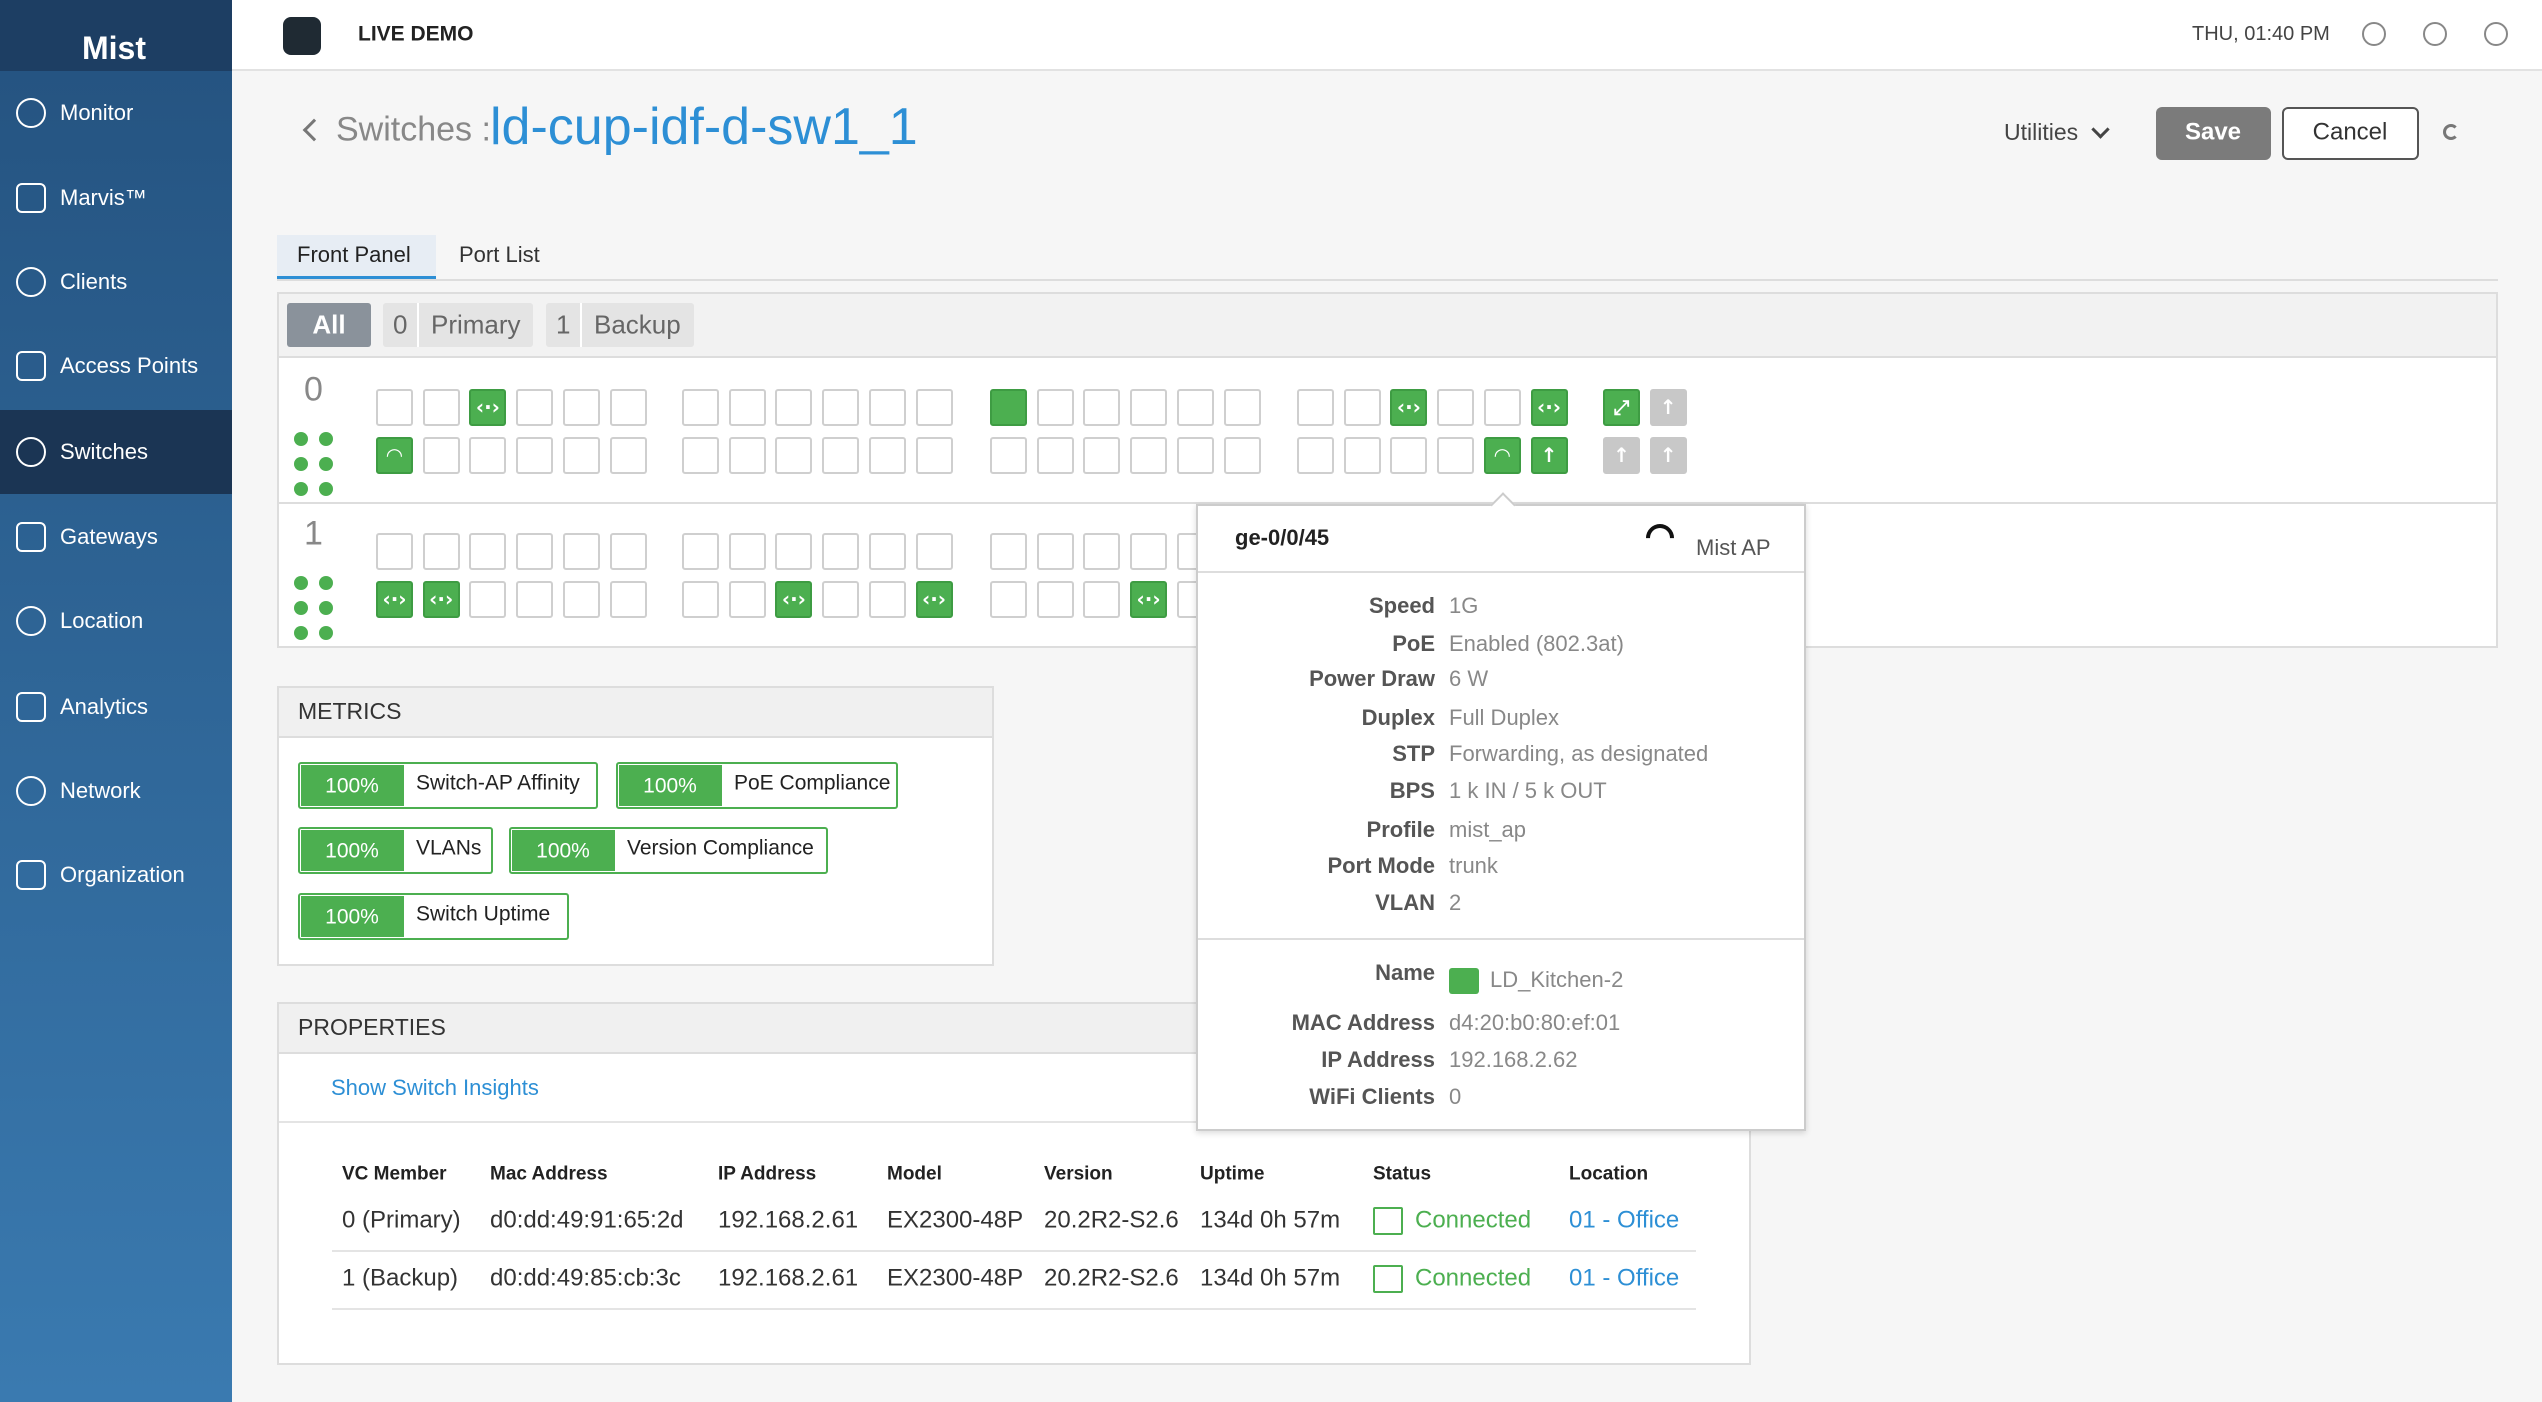 Image resolution: width=2542 pixels, height=1402 pixels. Describe the element at coordinates (2100, 129) in the screenshot. I see `utilities-chevron` at that location.